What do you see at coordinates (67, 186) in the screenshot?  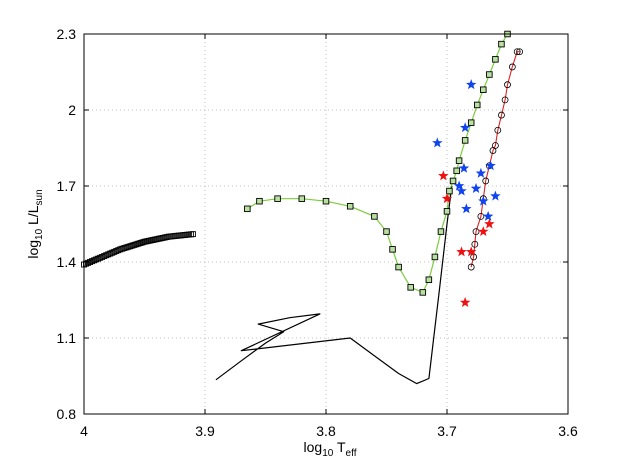 I see `y-tick-label: 1.7` at bounding box center [67, 186].